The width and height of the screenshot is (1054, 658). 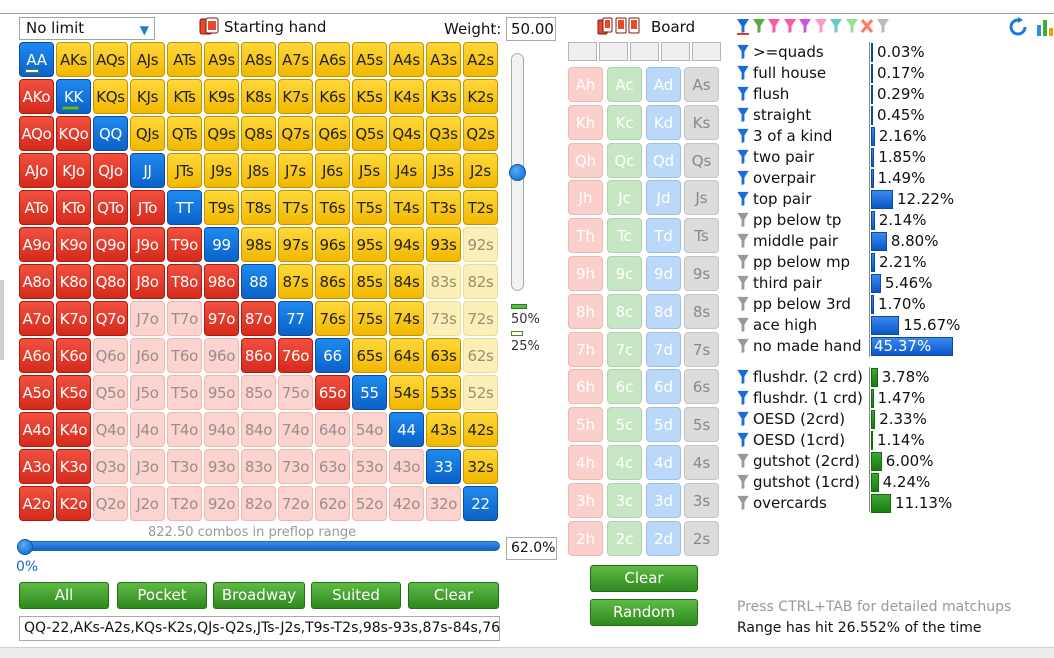 I want to click on board-card-As: As, so click(x=701, y=84).